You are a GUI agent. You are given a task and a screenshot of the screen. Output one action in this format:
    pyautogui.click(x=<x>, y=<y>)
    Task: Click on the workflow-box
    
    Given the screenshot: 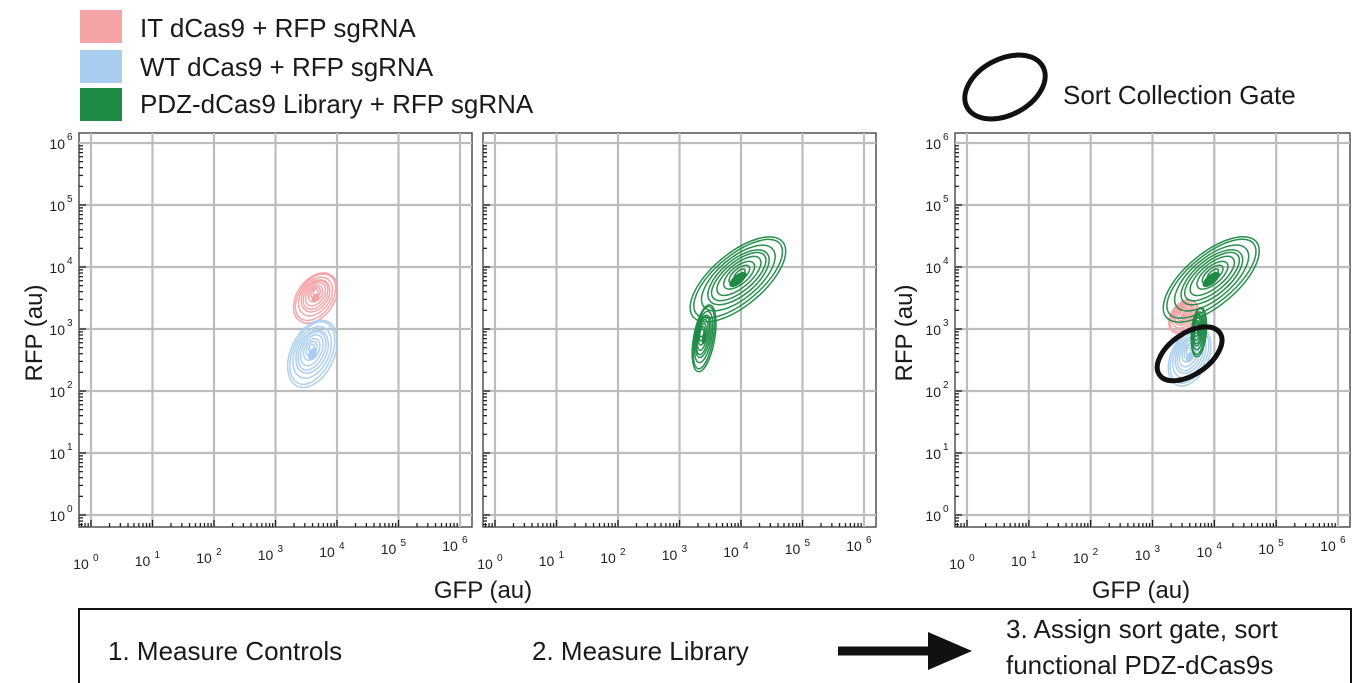 What is the action you would take?
    pyautogui.click(x=715, y=645)
    